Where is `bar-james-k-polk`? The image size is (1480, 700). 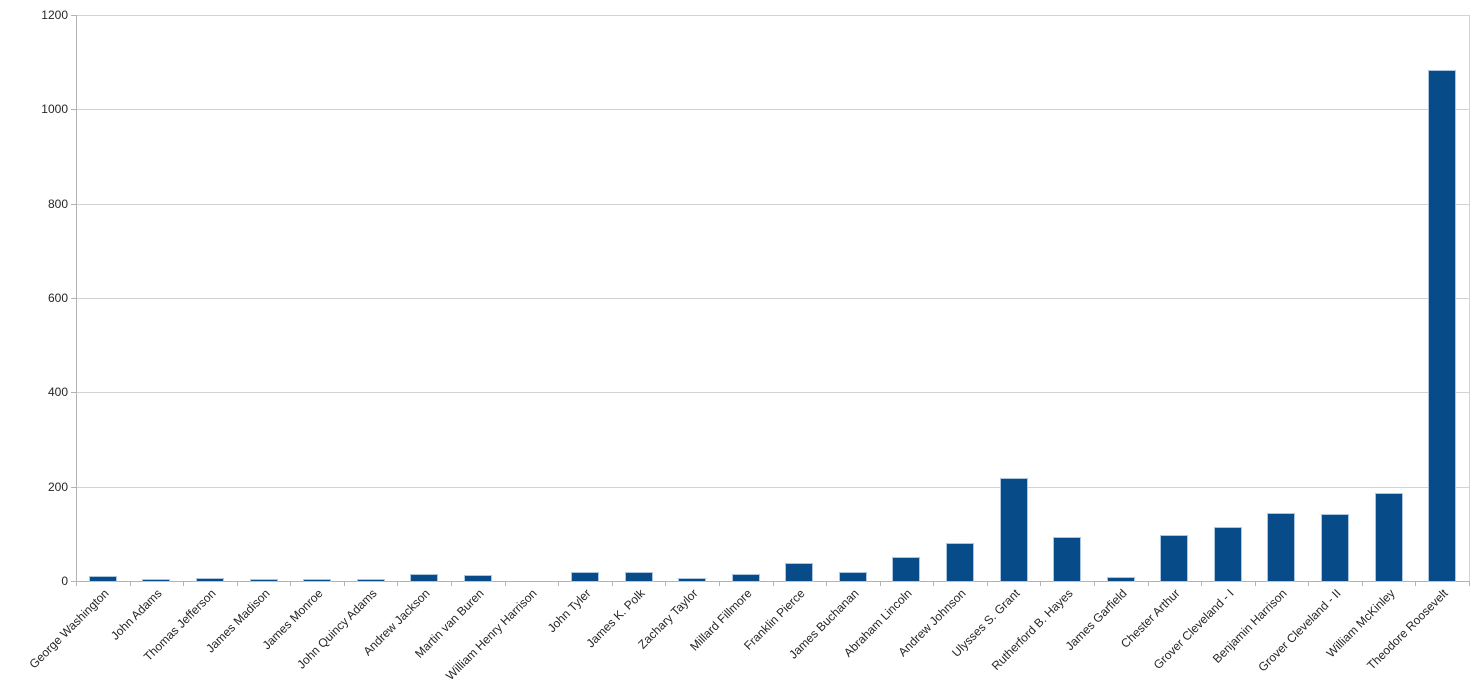
bar-james-k-polk is located at coordinates (638, 577).